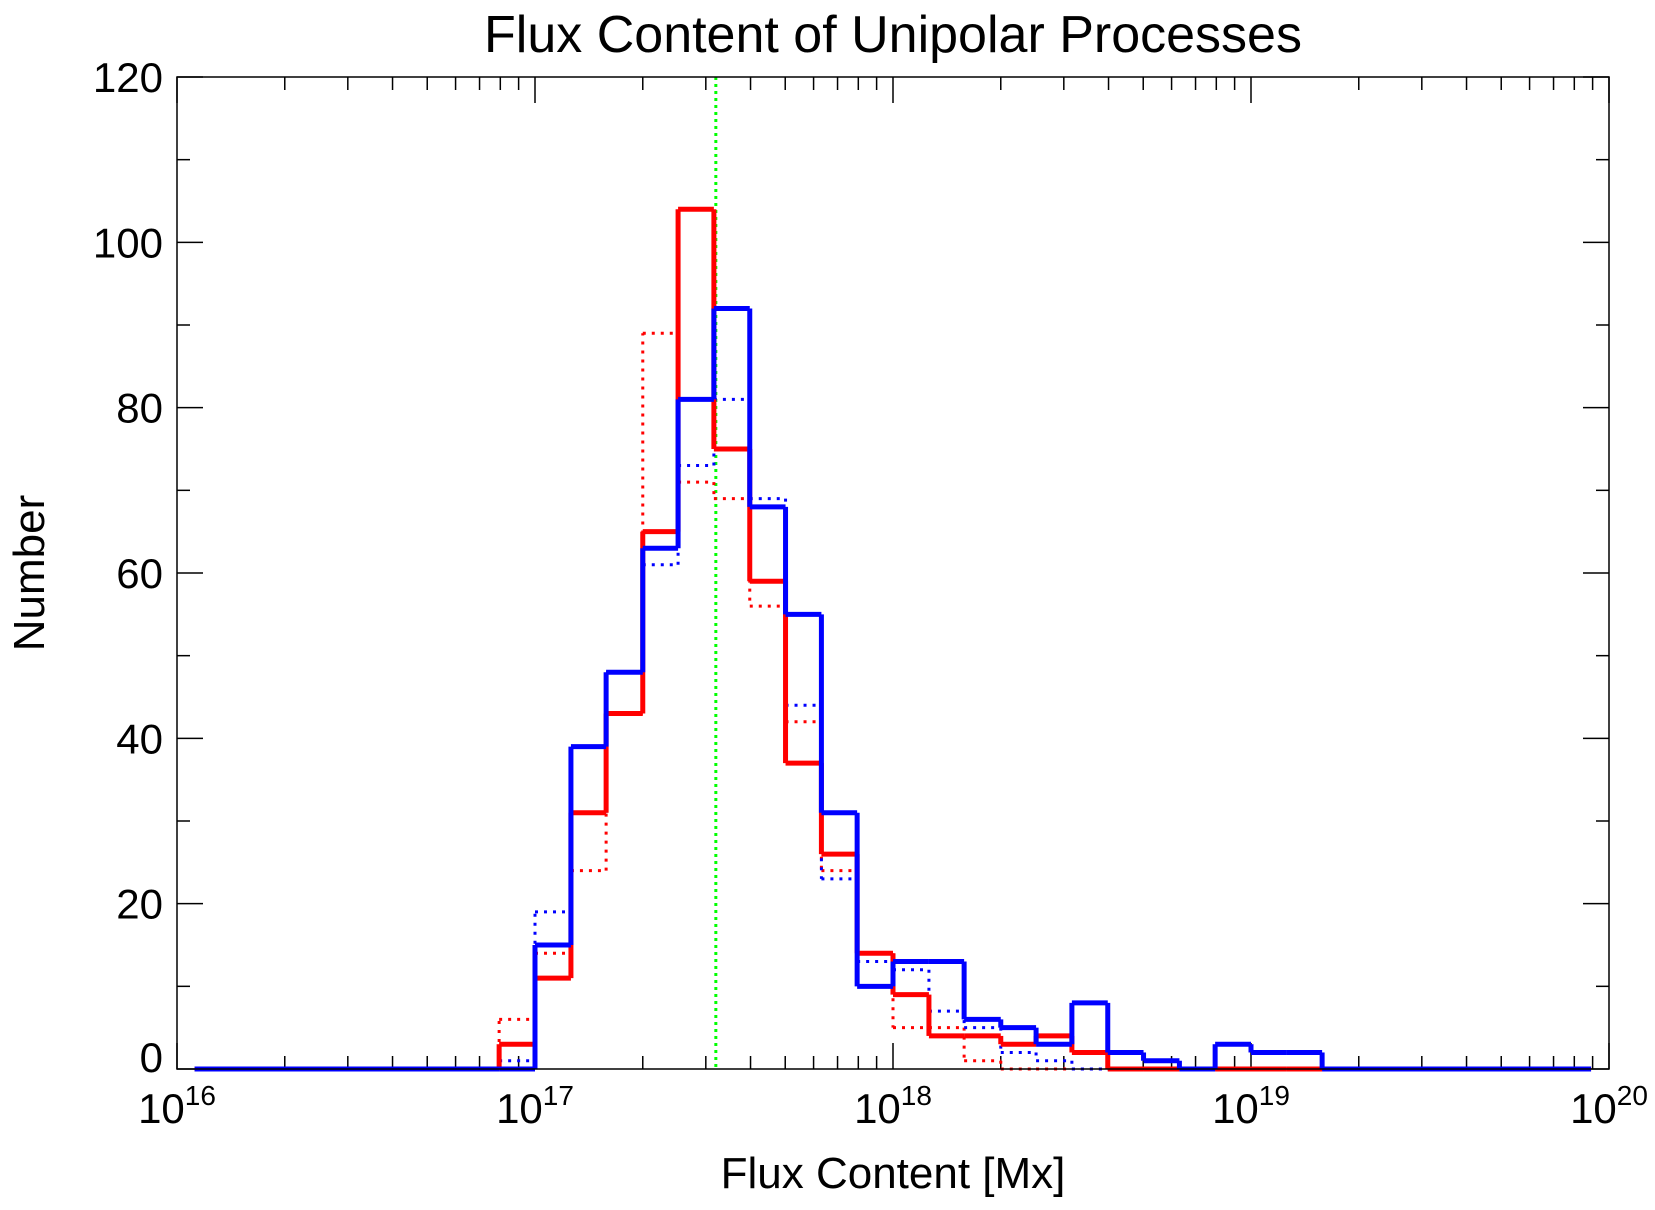 The image size is (1655, 1210). I want to click on chart-title: Flux Content of Unipolar Processes, so click(893, 35).